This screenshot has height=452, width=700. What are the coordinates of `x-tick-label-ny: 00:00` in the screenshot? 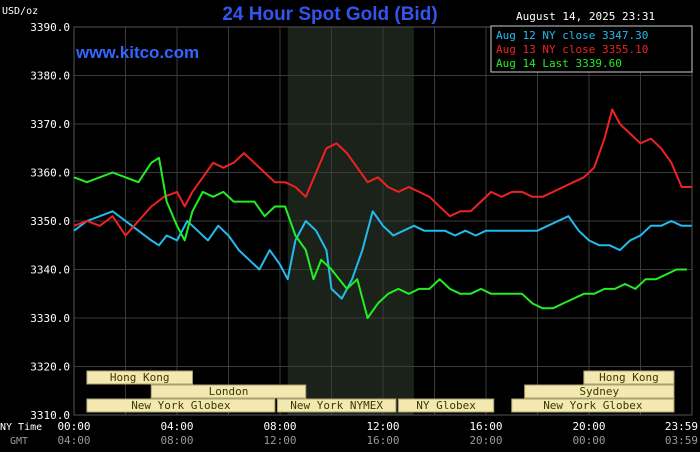 It's located at (73, 426).